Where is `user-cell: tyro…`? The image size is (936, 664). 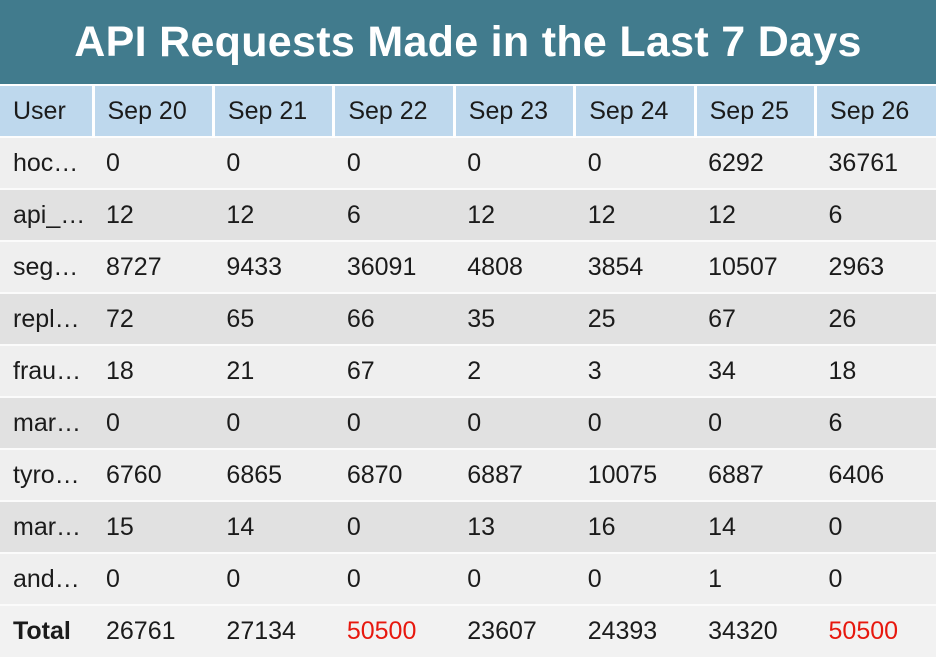 user-cell: tyro… is located at coordinates (46, 475).